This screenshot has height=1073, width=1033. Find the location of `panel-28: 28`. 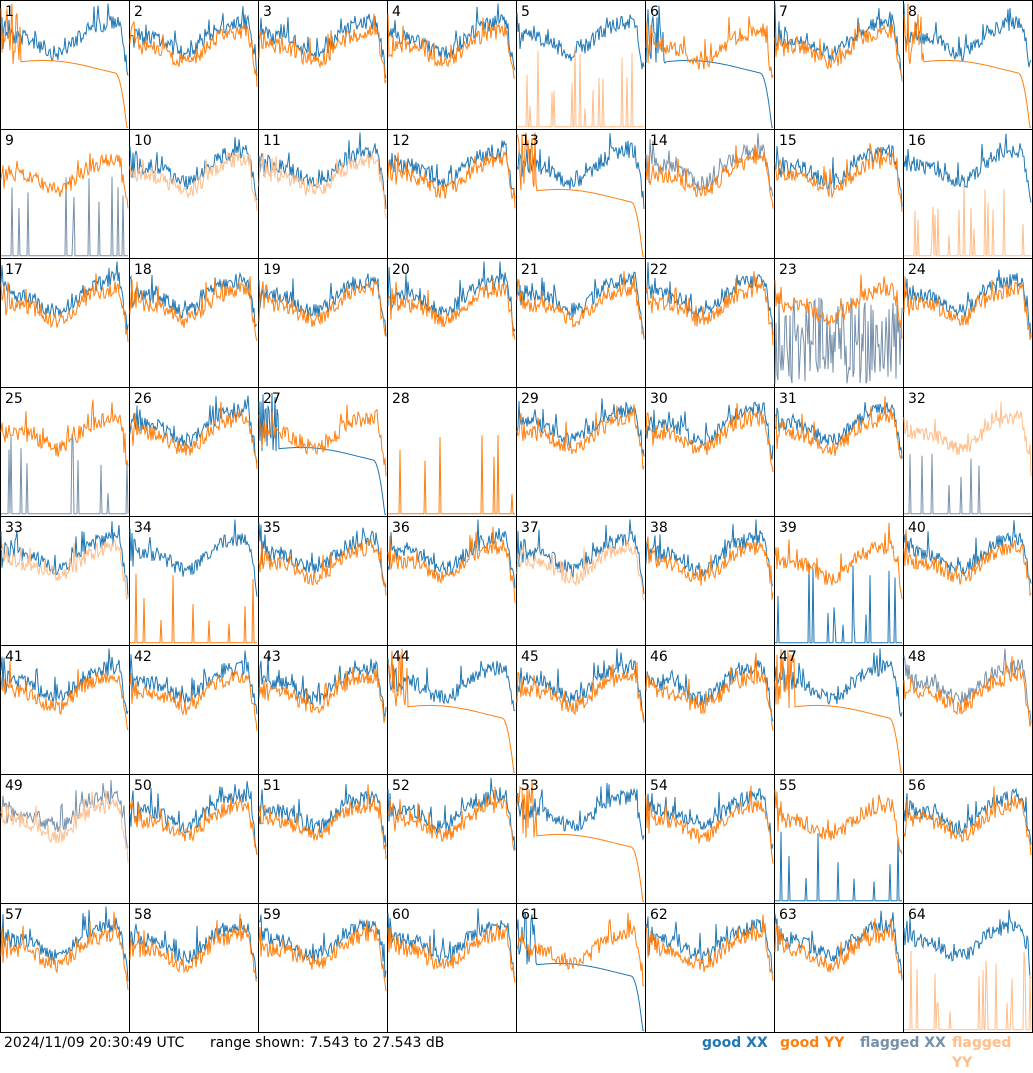

panel-28: 28 is located at coordinates (452, 452).